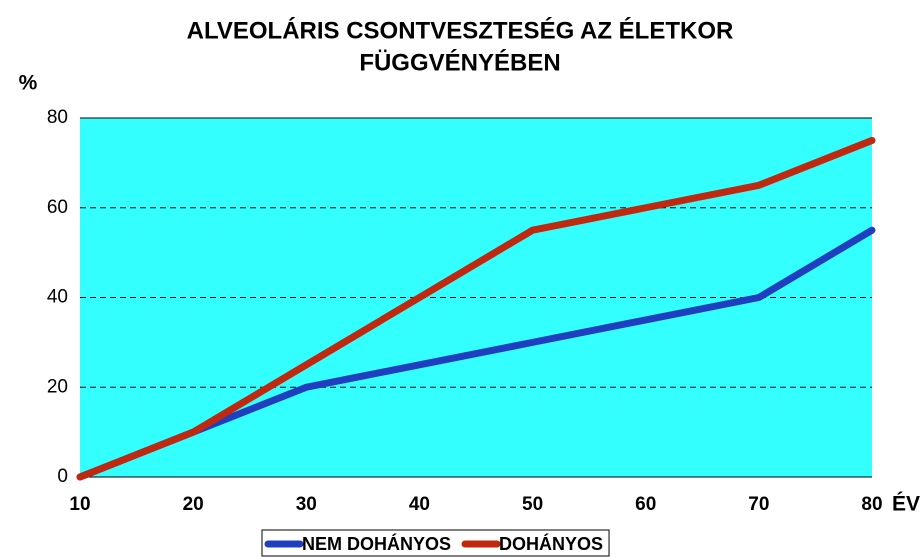 The height and width of the screenshot is (557, 924). Describe the element at coordinates (459, 62) in the screenshot. I see `chart-title: FÜGGVÉNYÉBEN` at that location.